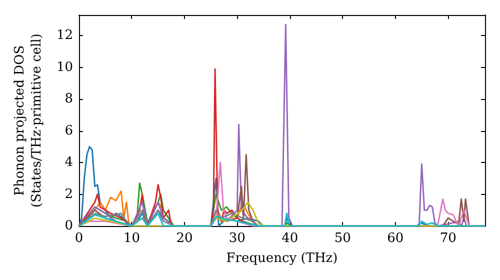 The image size is (500, 280). Describe the element at coordinates (68, 130) in the screenshot. I see `y-tick-label: 6` at that location.